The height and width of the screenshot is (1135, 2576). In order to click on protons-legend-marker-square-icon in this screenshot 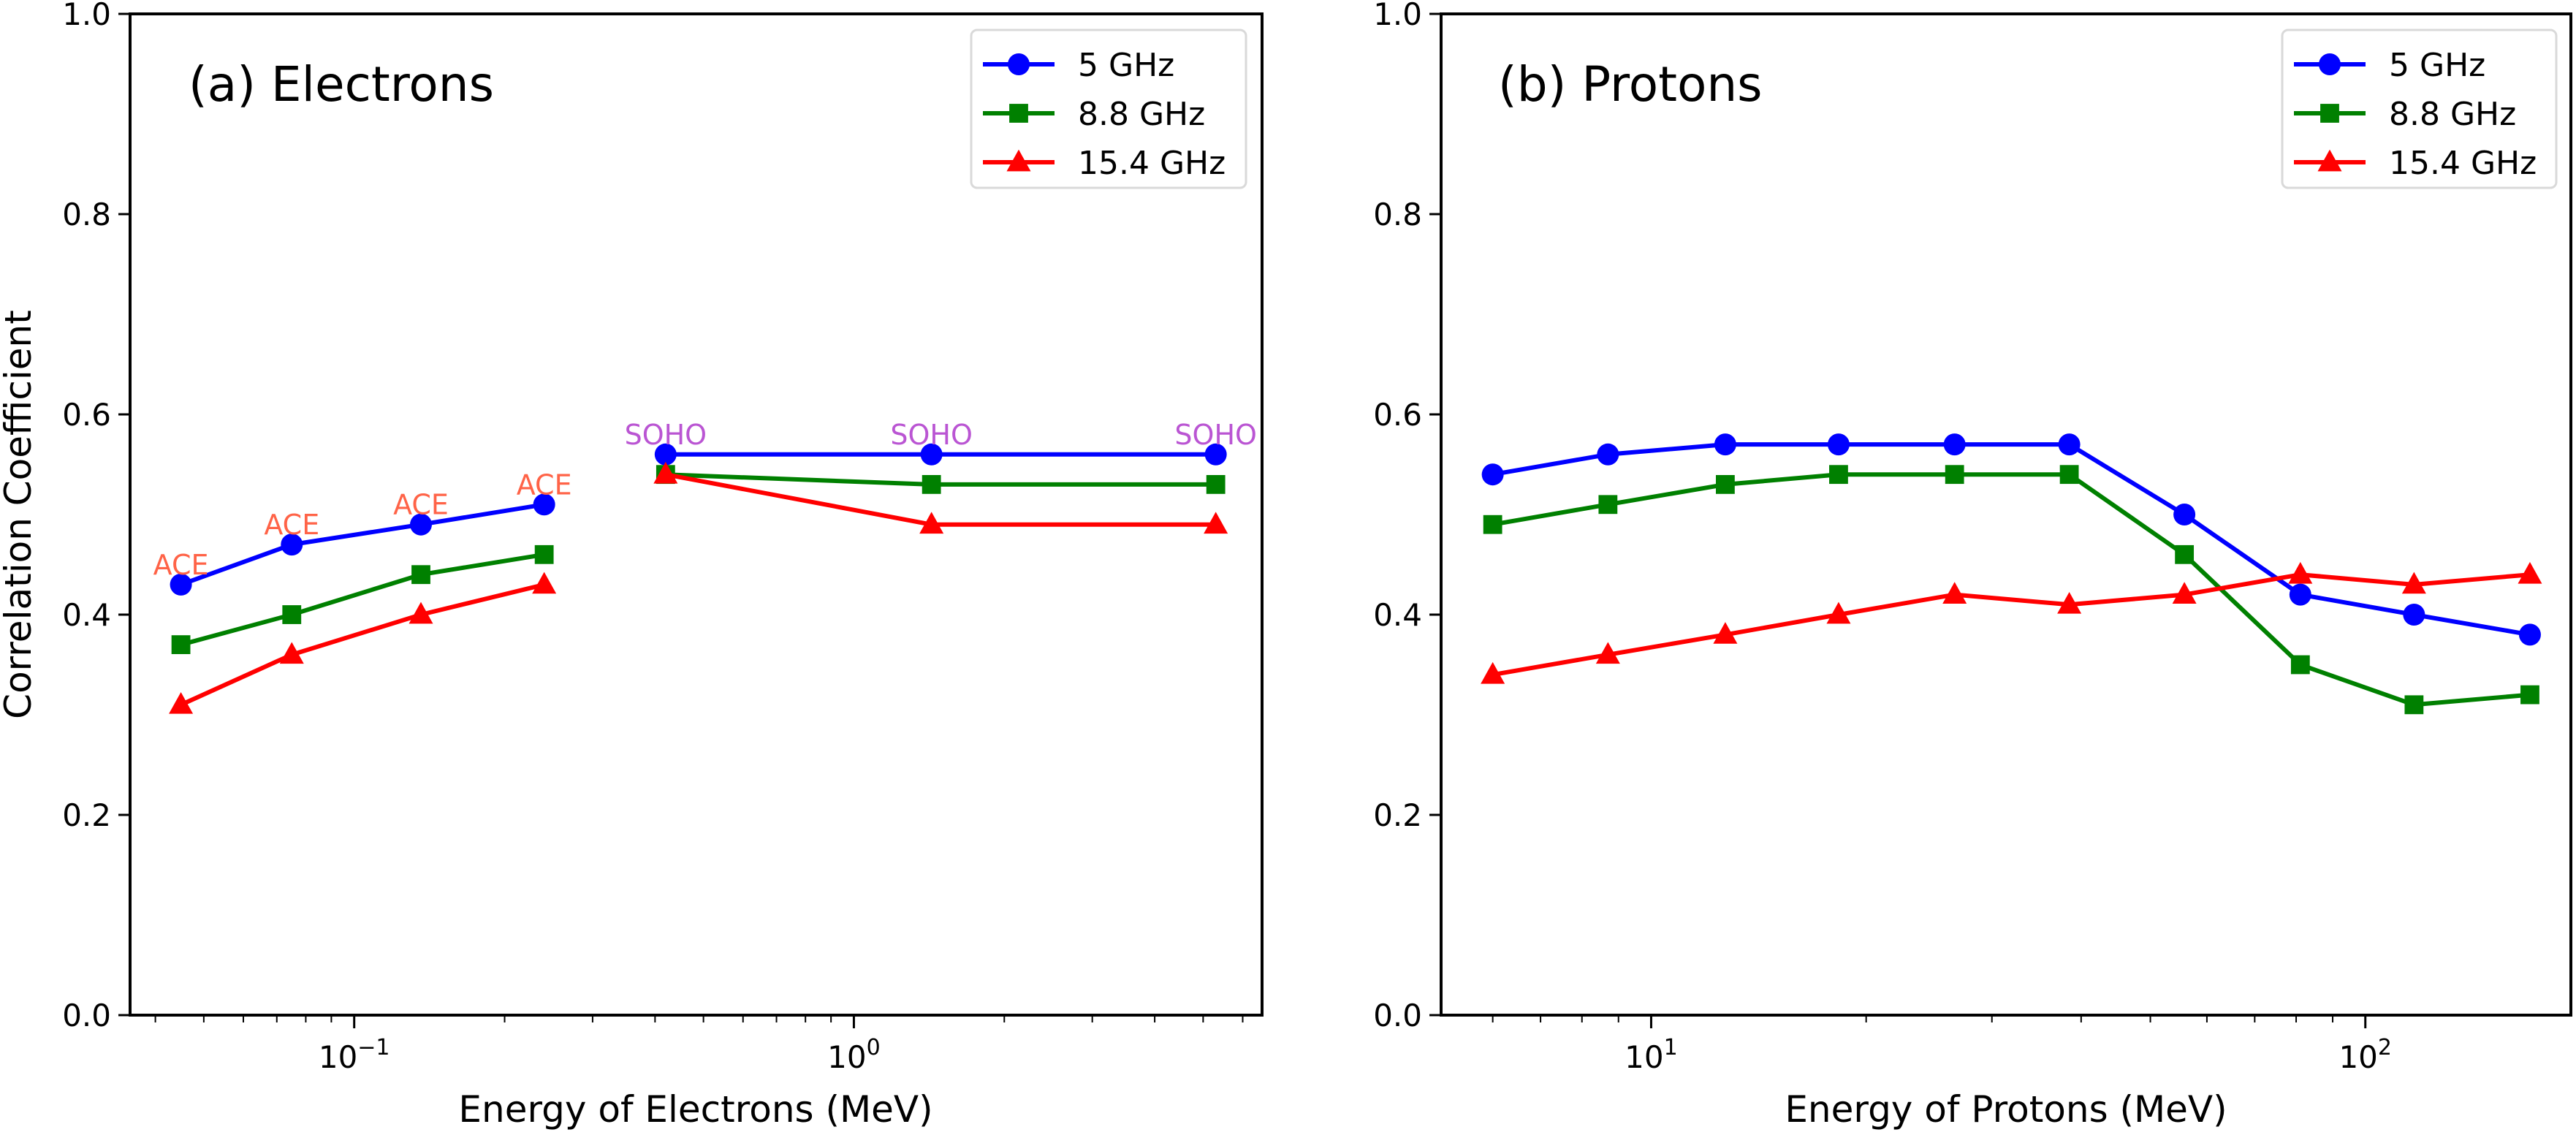, I will do `click(2329, 114)`.